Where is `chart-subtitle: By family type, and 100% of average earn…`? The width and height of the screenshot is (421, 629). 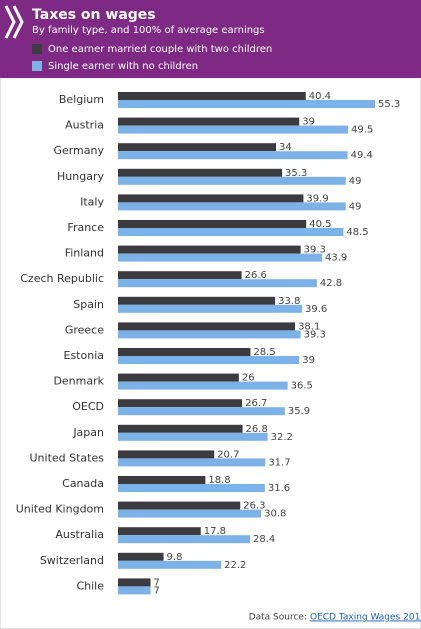 chart-subtitle: By family type, and 100% of average earn… is located at coordinates (148, 30).